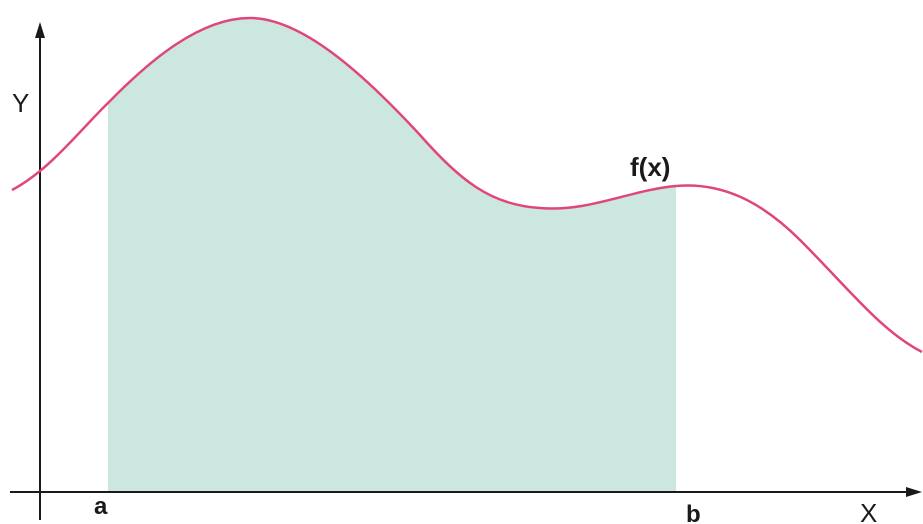 This screenshot has height=524, width=923. What do you see at coordinates (868, 511) in the screenshot?
I see `x-axis-label: X` at bounding box center [868, 511].